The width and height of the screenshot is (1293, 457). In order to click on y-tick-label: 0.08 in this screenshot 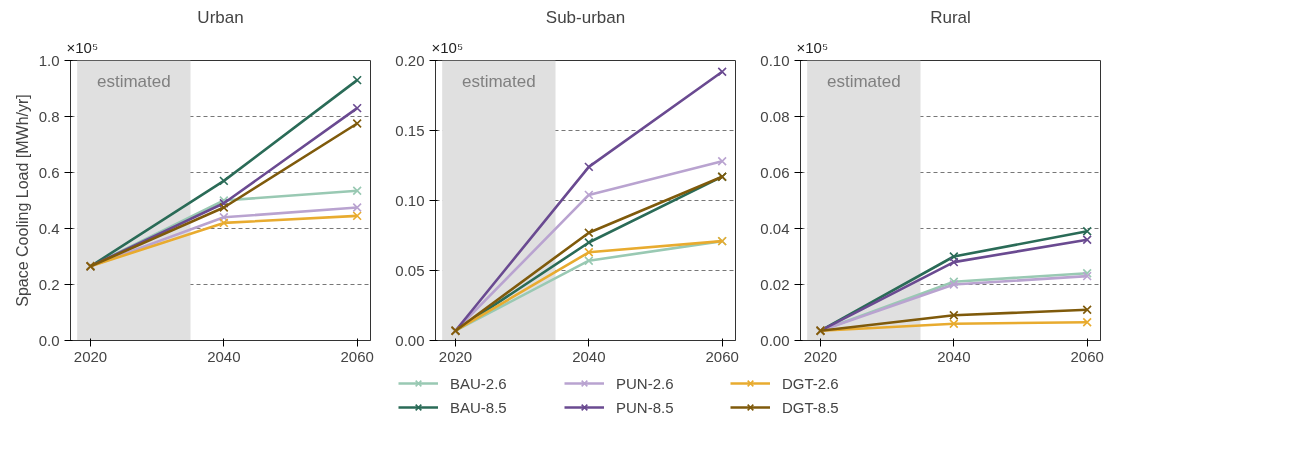, I will do `click(775, 116)`.